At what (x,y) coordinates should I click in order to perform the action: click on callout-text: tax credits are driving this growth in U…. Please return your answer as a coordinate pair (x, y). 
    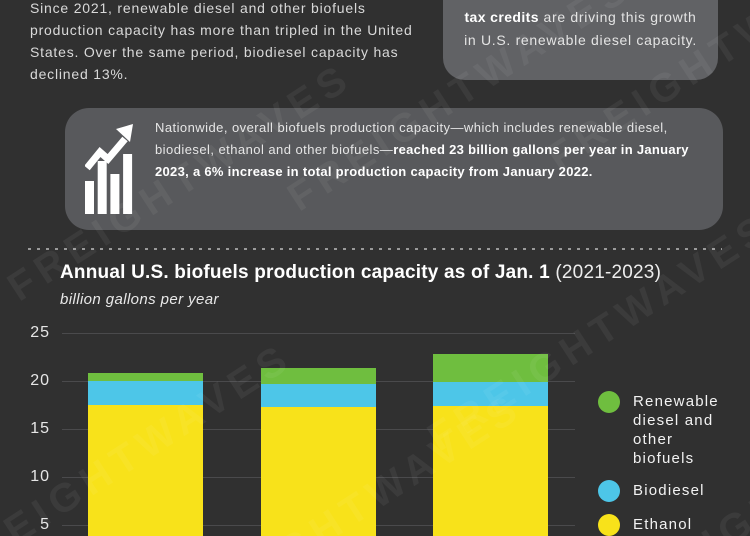
    Looking at the image, I should click on (580, 26).